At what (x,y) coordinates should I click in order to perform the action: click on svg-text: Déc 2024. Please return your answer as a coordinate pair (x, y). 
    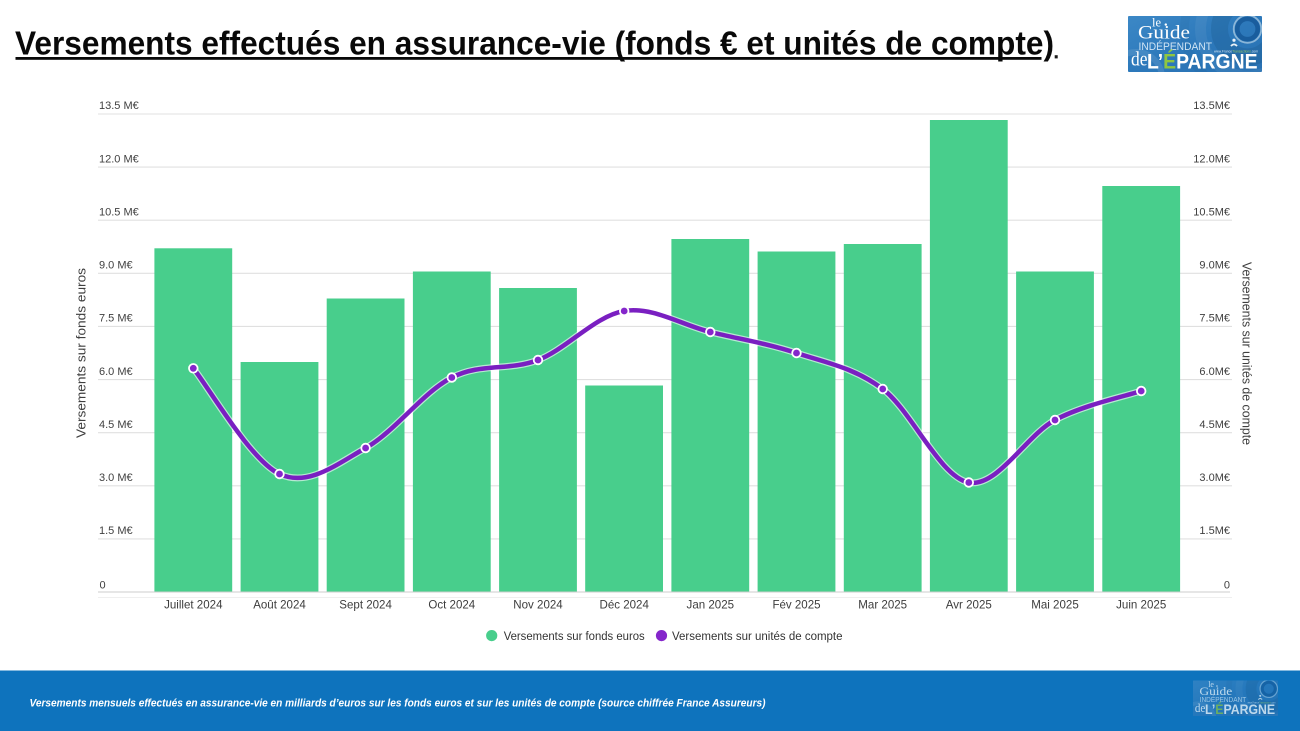
    Looking at the image, I should click on (625, 605).